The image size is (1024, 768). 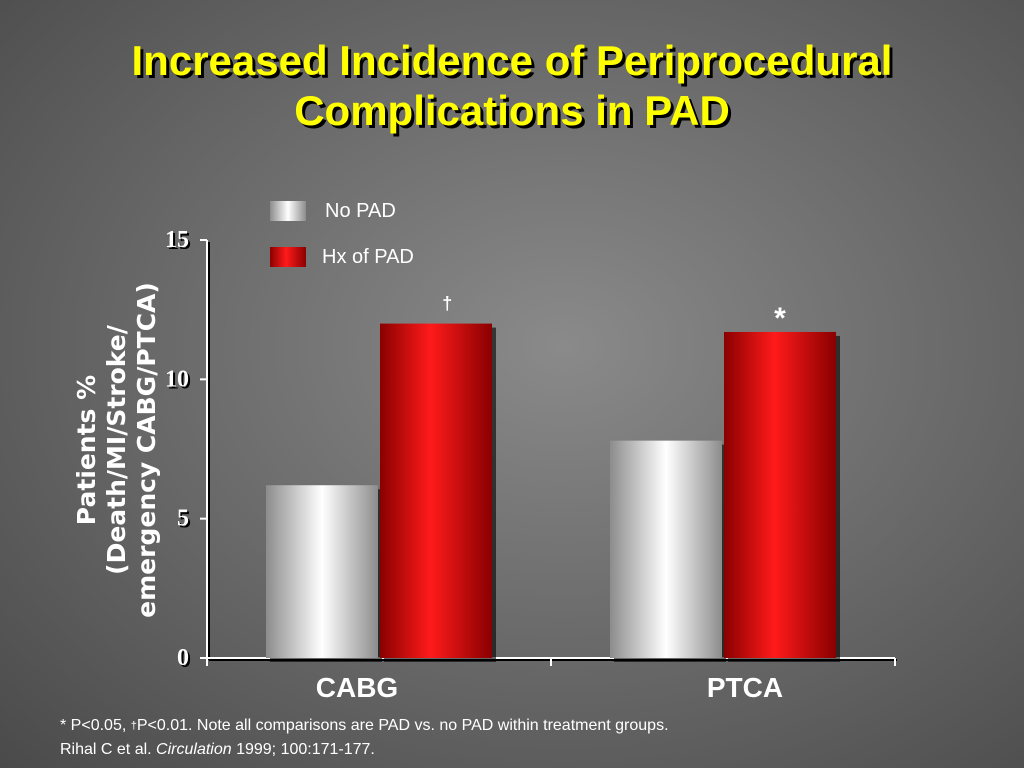 I want to click on citation-journal: Circulation, so click(x=194, y=749).